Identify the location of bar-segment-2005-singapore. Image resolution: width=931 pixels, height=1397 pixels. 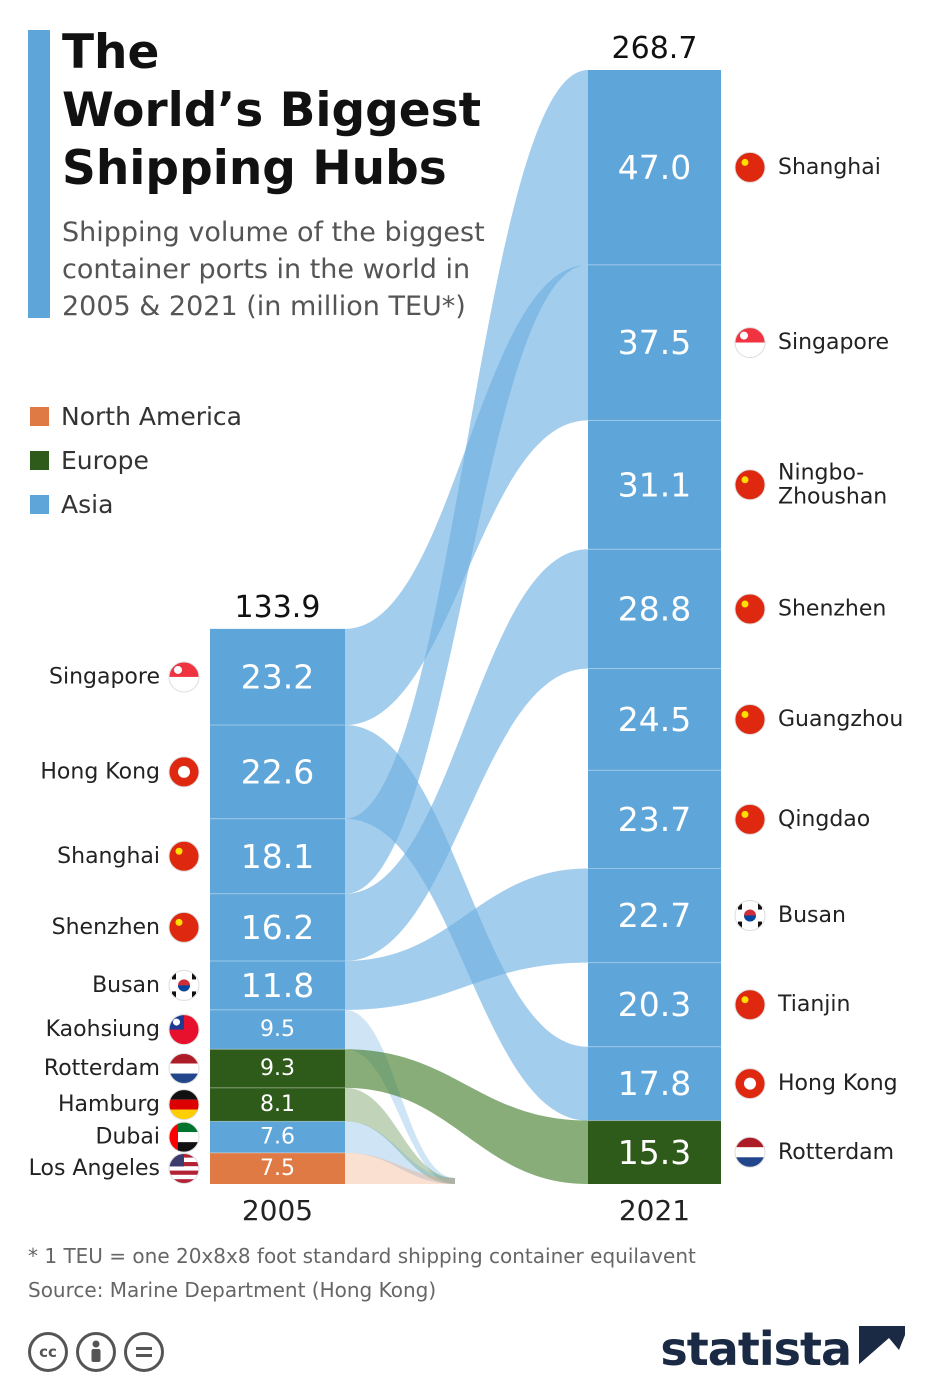
(277, 677).